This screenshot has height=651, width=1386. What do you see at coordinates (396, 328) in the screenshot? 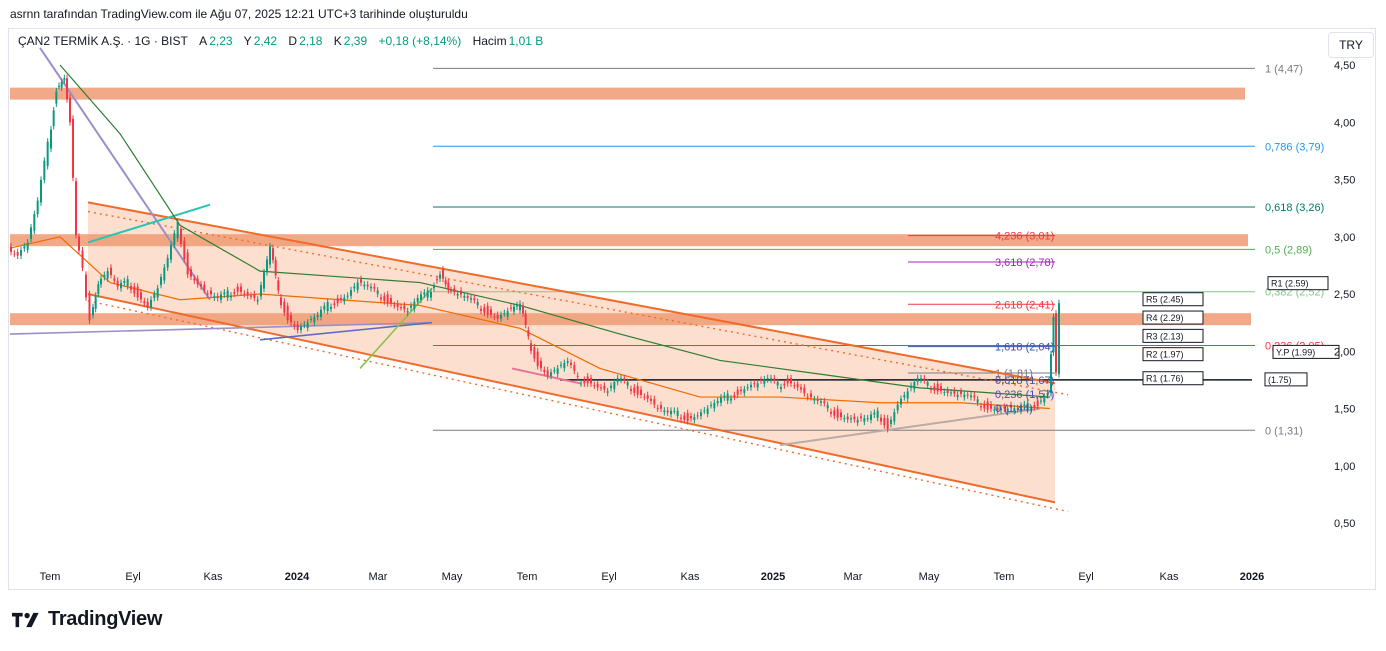
I see `trend-line-green` at bounding box center [396, 328].